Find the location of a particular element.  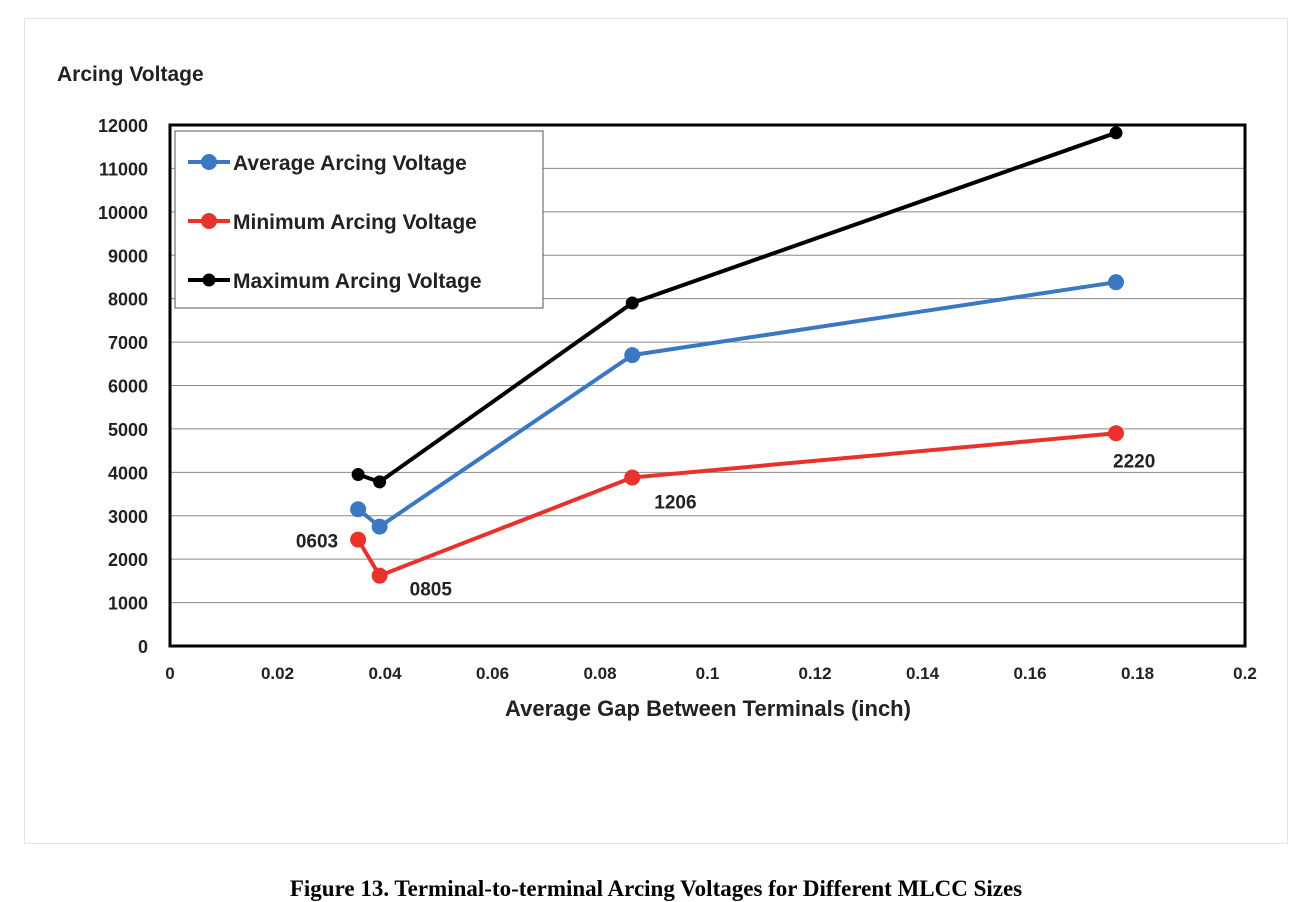

point-annotations: 0603 0805 1206 2220 is located at coordinates (725, 525).